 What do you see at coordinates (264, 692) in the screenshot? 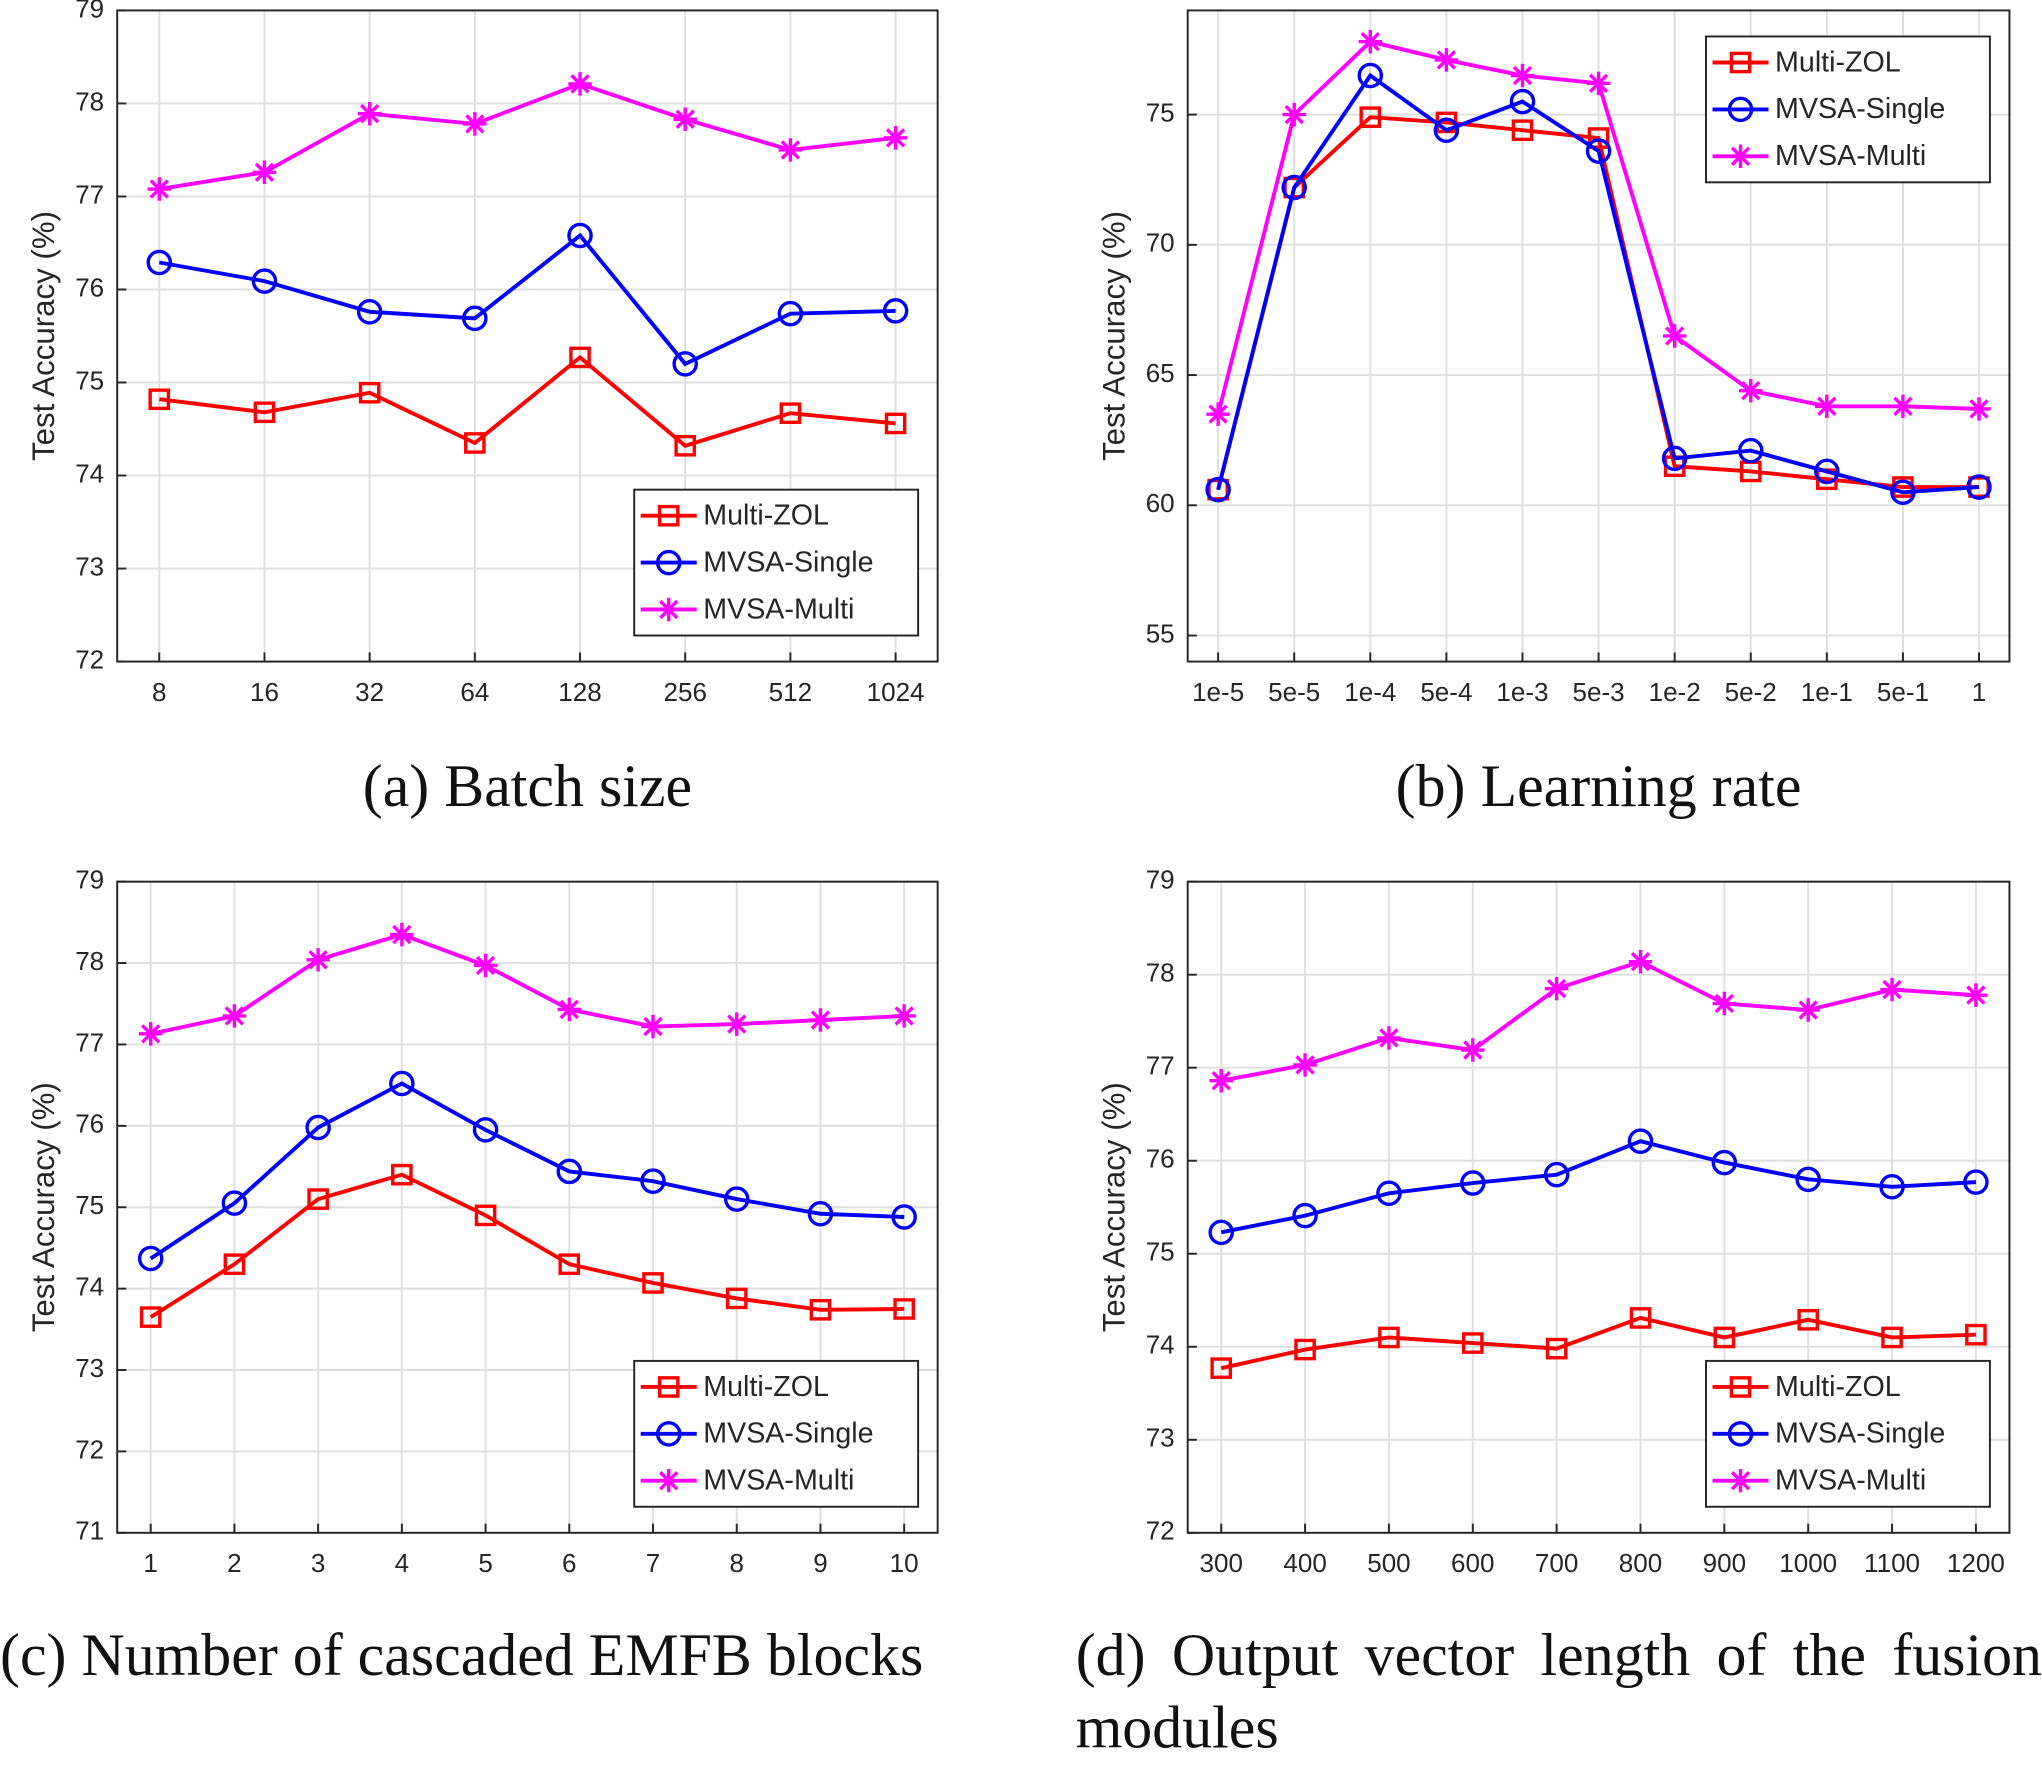
I see `x-tick-label: 16` at bounding box center [264, 692].